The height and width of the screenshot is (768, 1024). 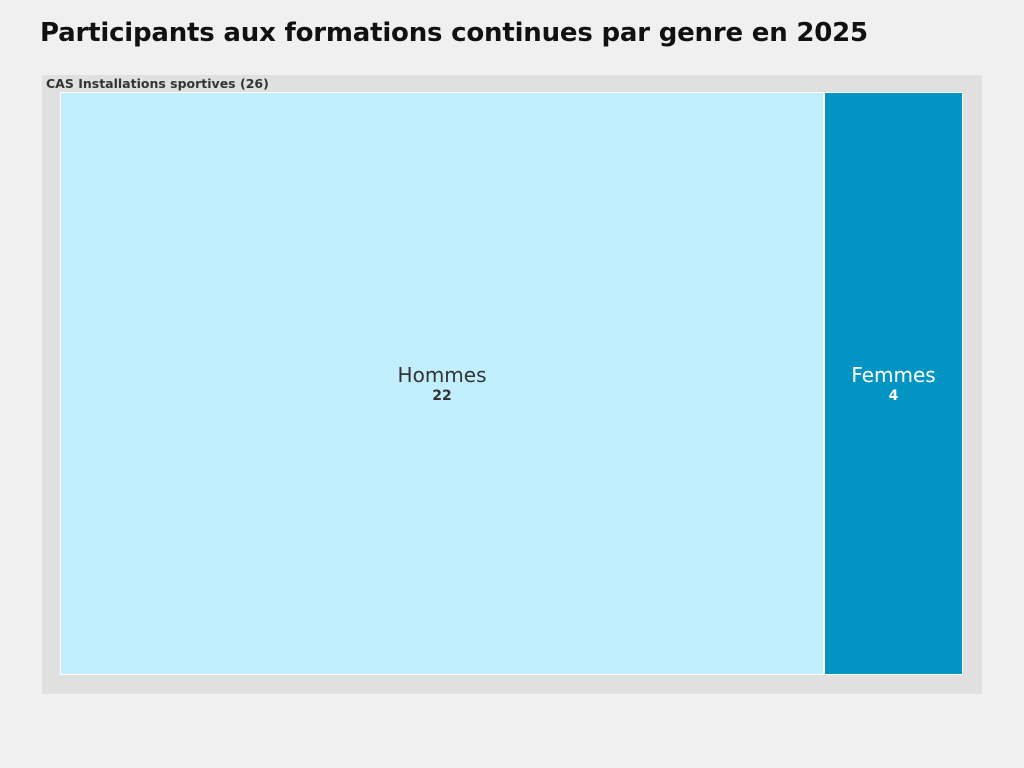 I want to click on tile-value: 22, so click(x=442, y=395).